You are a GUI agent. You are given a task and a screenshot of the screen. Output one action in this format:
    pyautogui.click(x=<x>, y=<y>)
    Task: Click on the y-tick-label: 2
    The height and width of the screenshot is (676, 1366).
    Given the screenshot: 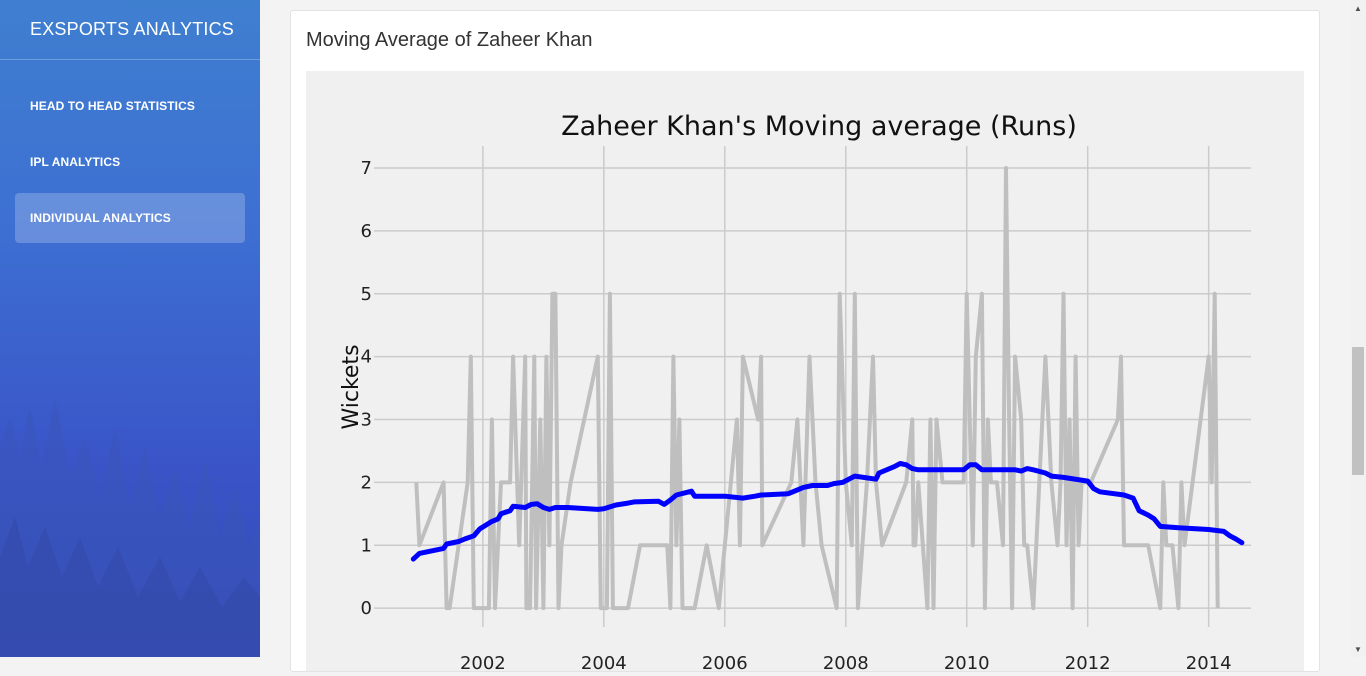 What is the action you would take?
    pyautogui.click(x=366, y=482)
    